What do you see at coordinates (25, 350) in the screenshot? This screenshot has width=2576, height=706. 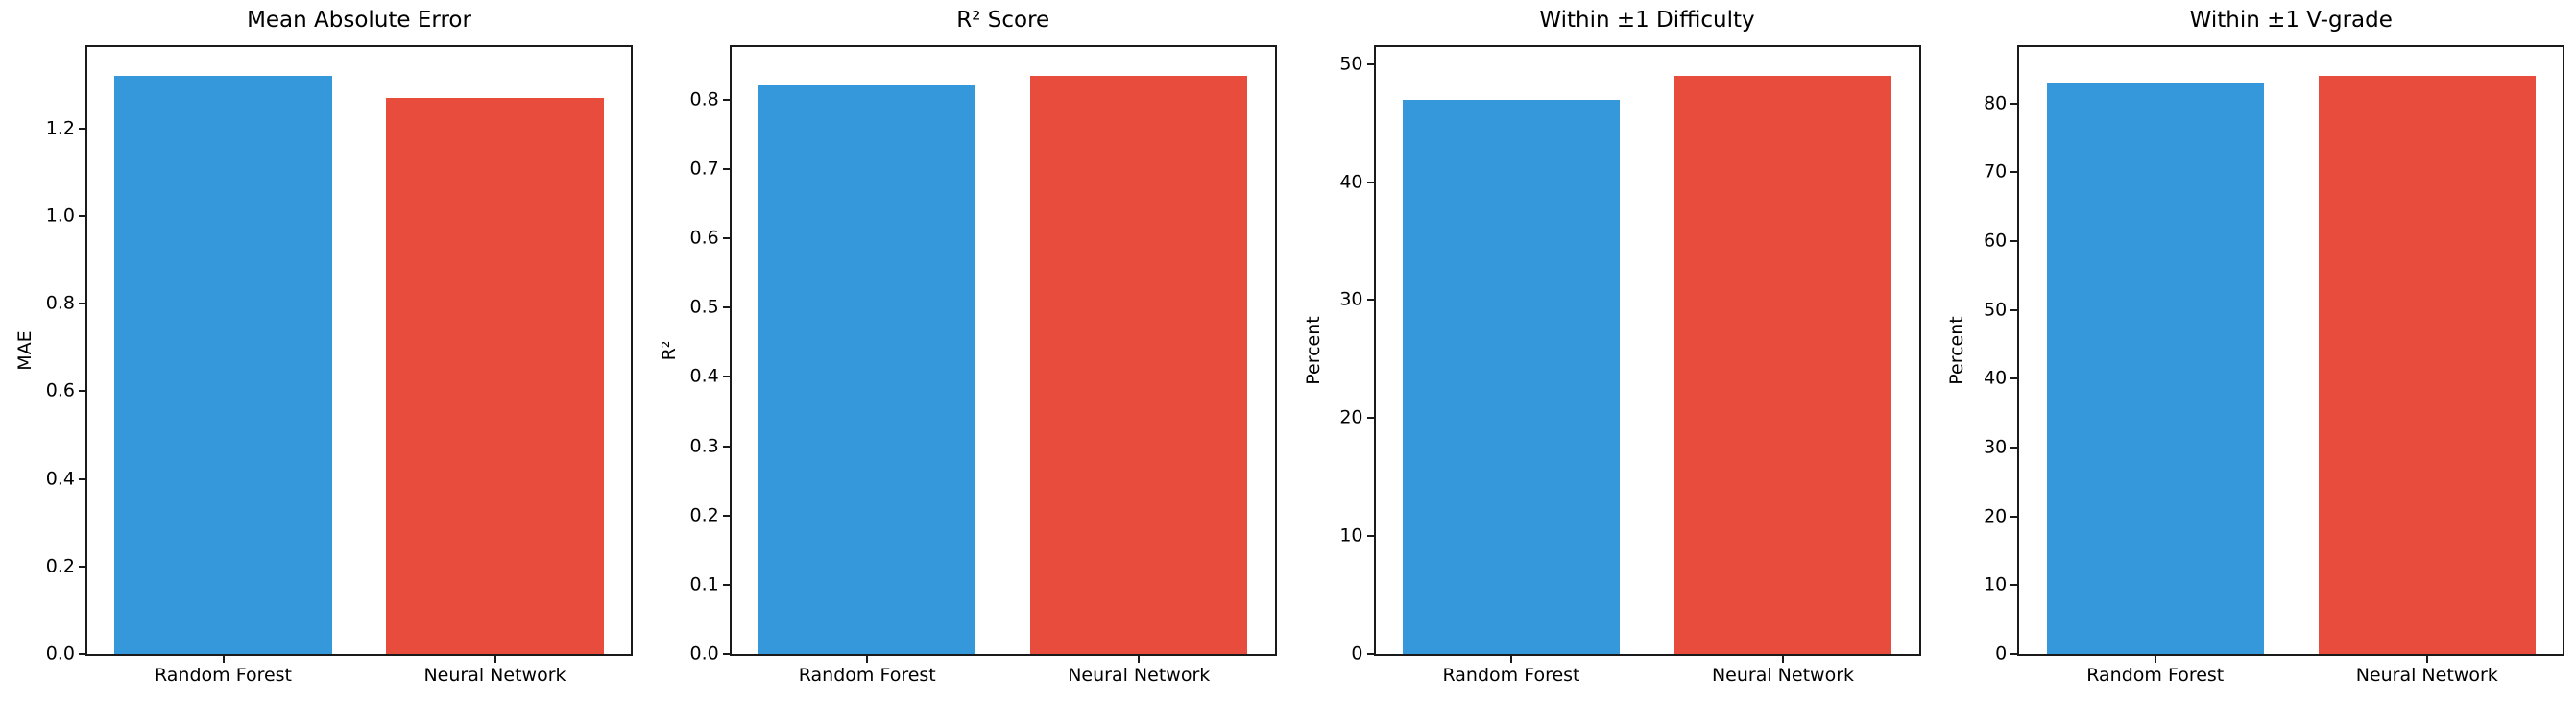 I see `y-axis-label: MAE` at bounding box center [25, 350].